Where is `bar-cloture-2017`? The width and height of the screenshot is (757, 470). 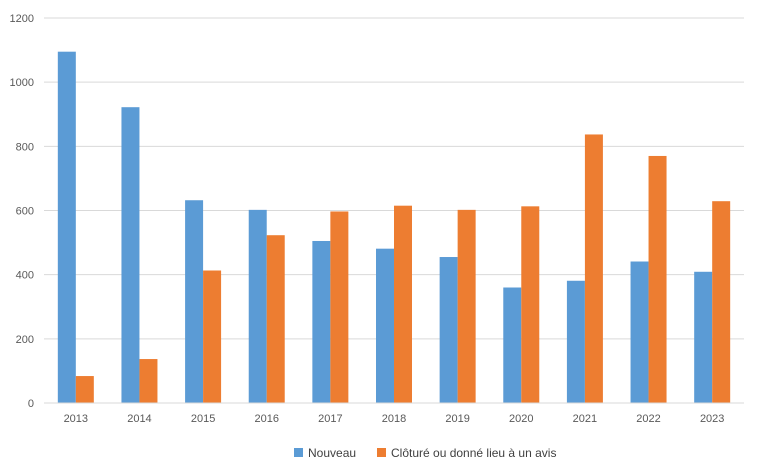
bar-cloture-2017 is located at coordinates (339, 307).